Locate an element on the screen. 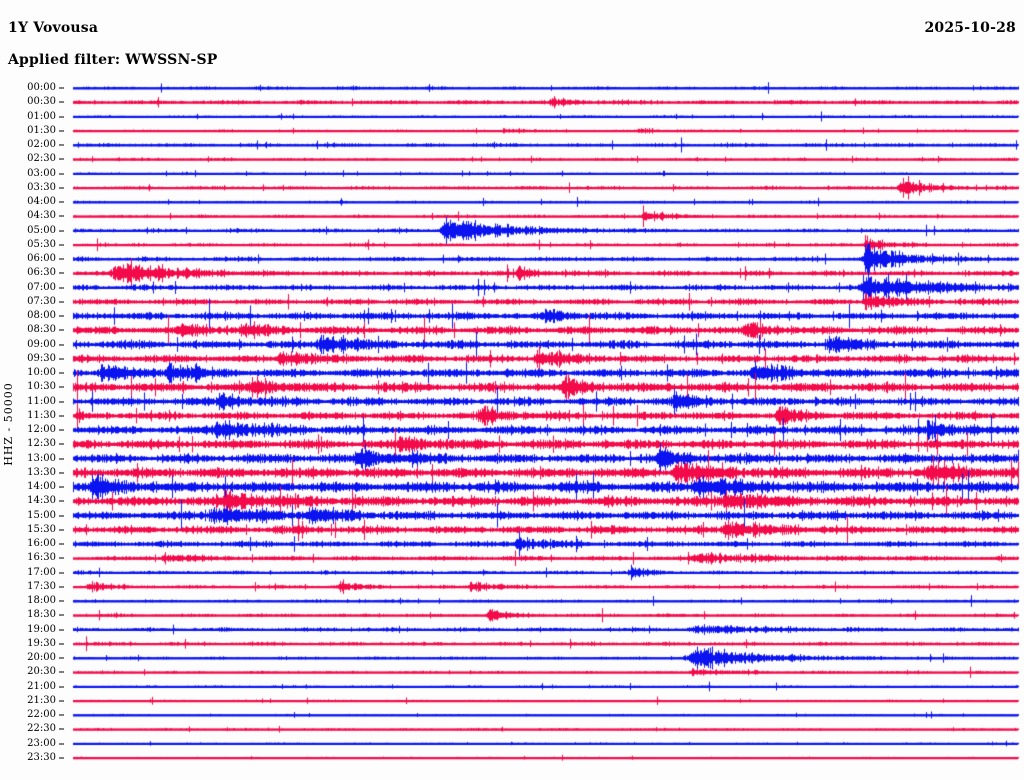 The width and height of the screenshot is (1024, 780). record-date: 2025-10-28 is located at coordinates (970, 28).